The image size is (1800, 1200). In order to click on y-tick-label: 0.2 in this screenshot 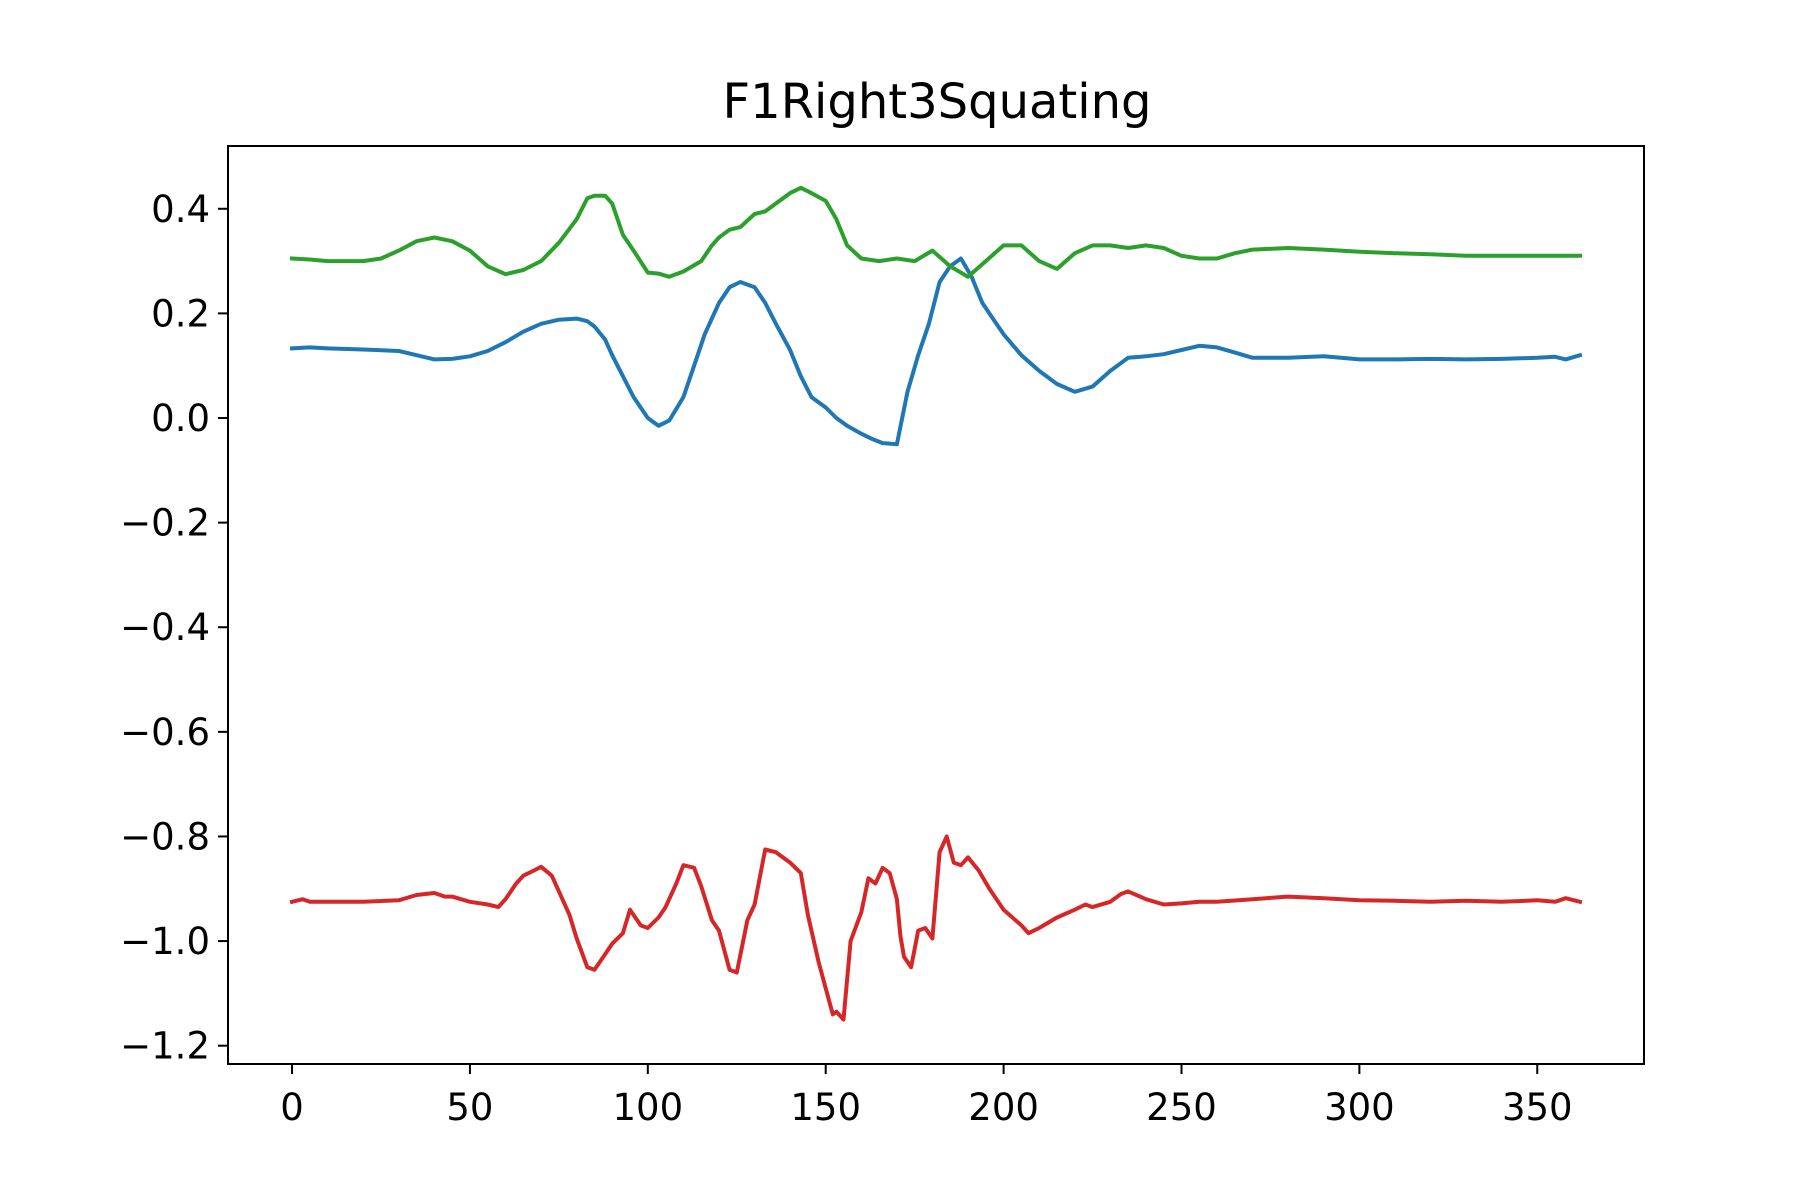, I will do `click(180, 313)`.